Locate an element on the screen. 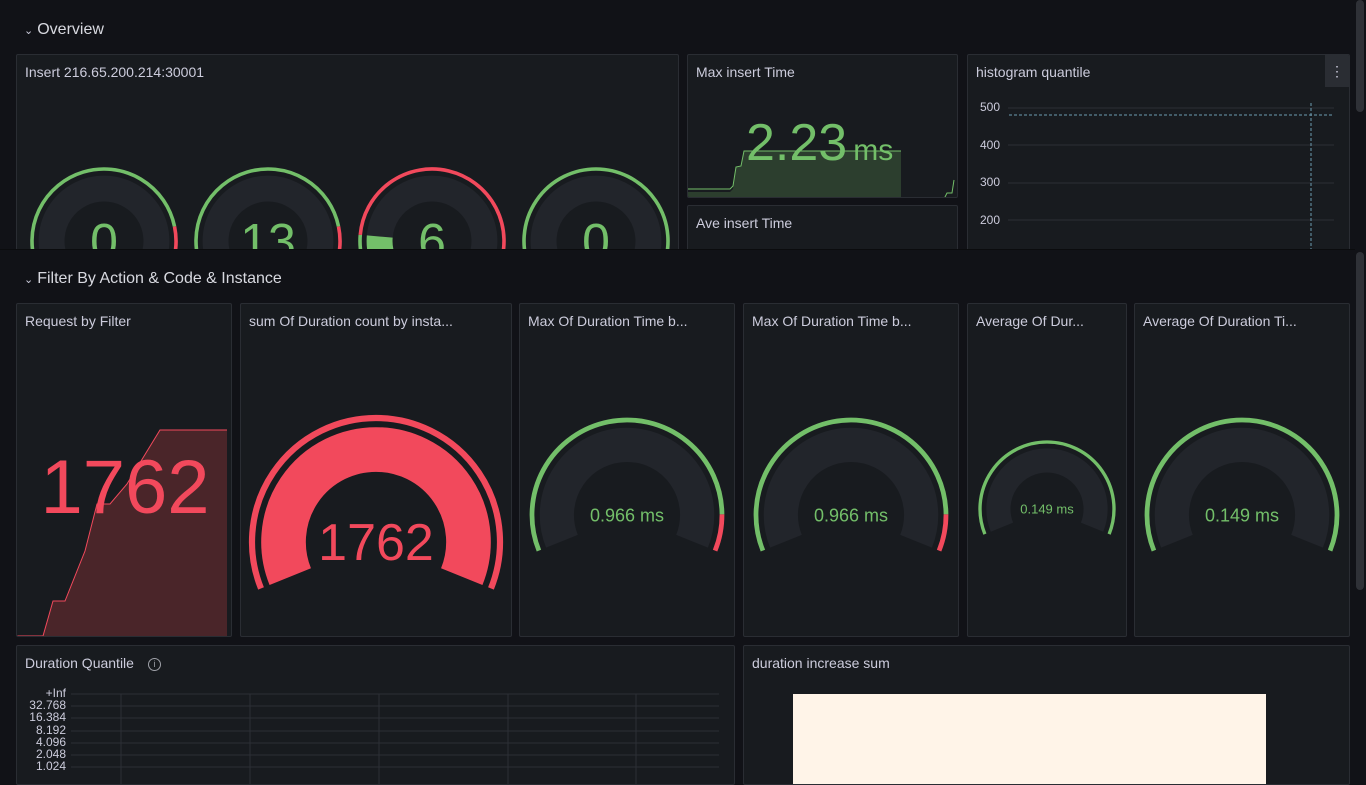  histogram-chart is located at coordinates (1171, 176).